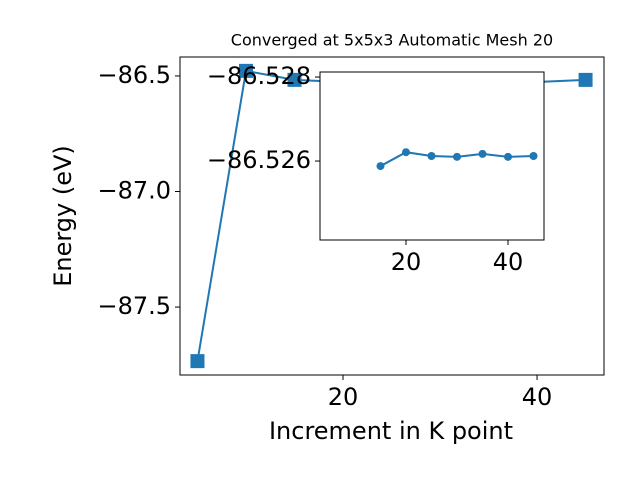  Describe the element at coordinates (392, 40) in the screenshot. I see `chart-title: Converged at 5x5x3 Automatic Mesh 20` at that location.